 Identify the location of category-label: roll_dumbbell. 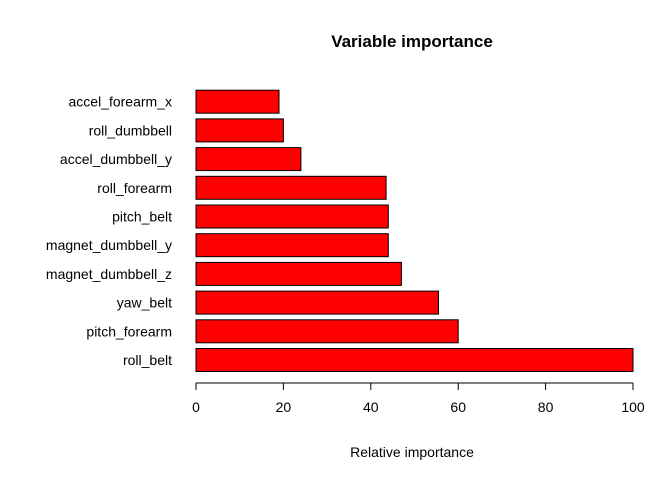
(130, 130).